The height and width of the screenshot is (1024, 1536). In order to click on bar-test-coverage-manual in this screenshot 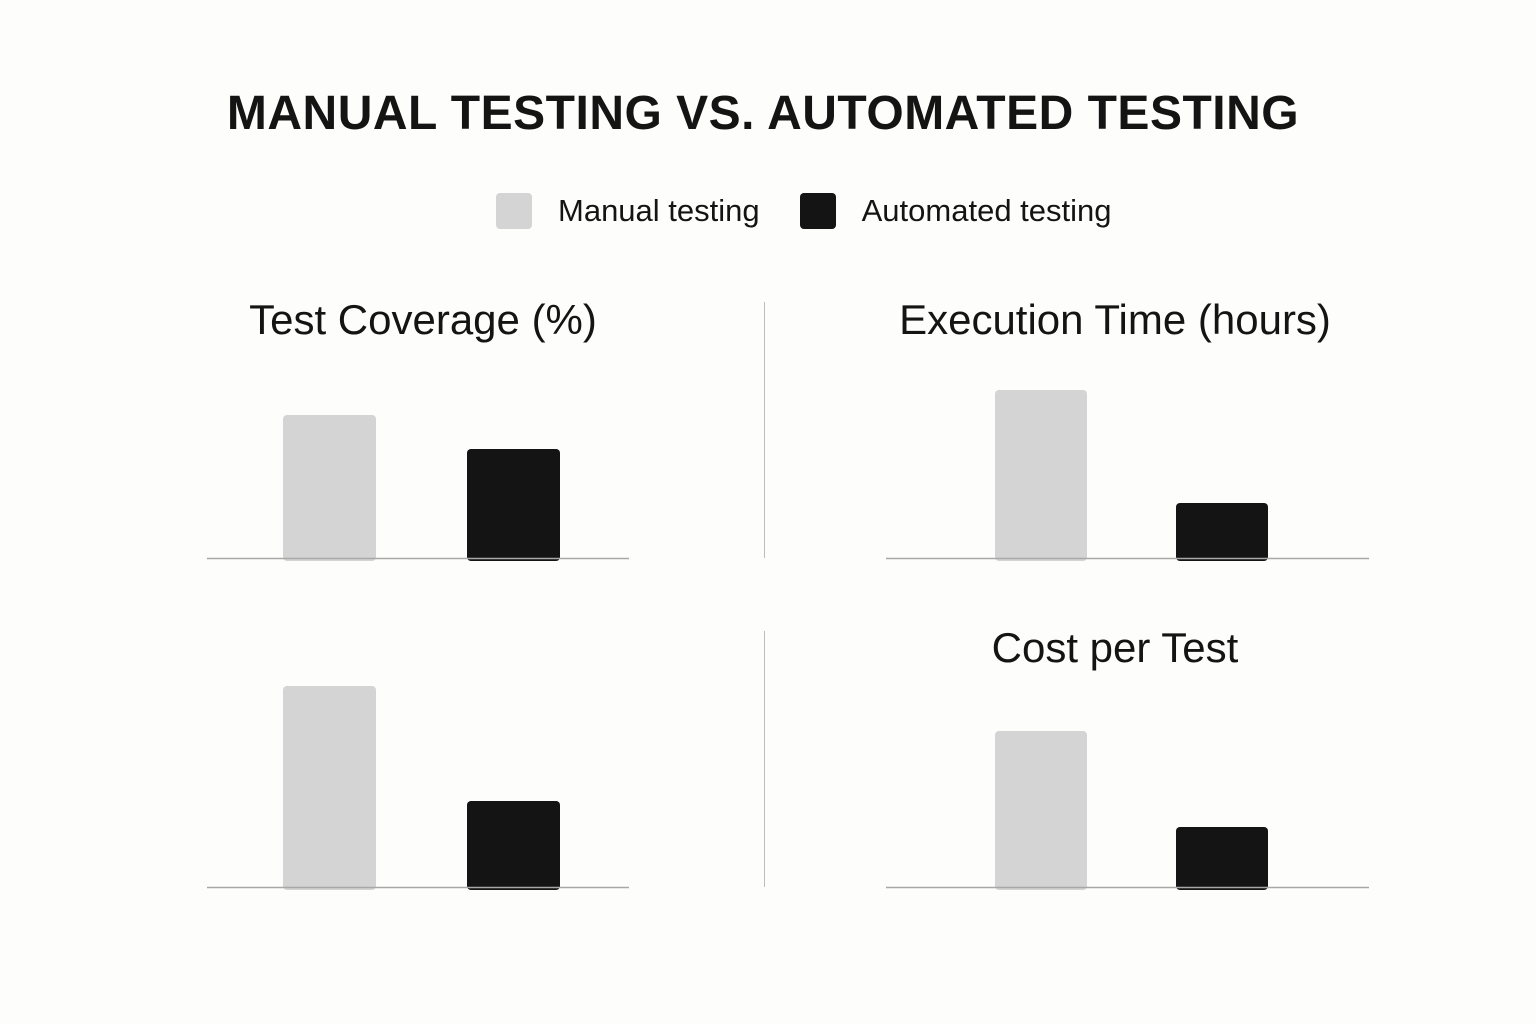, I will do `click(329, 488)`.